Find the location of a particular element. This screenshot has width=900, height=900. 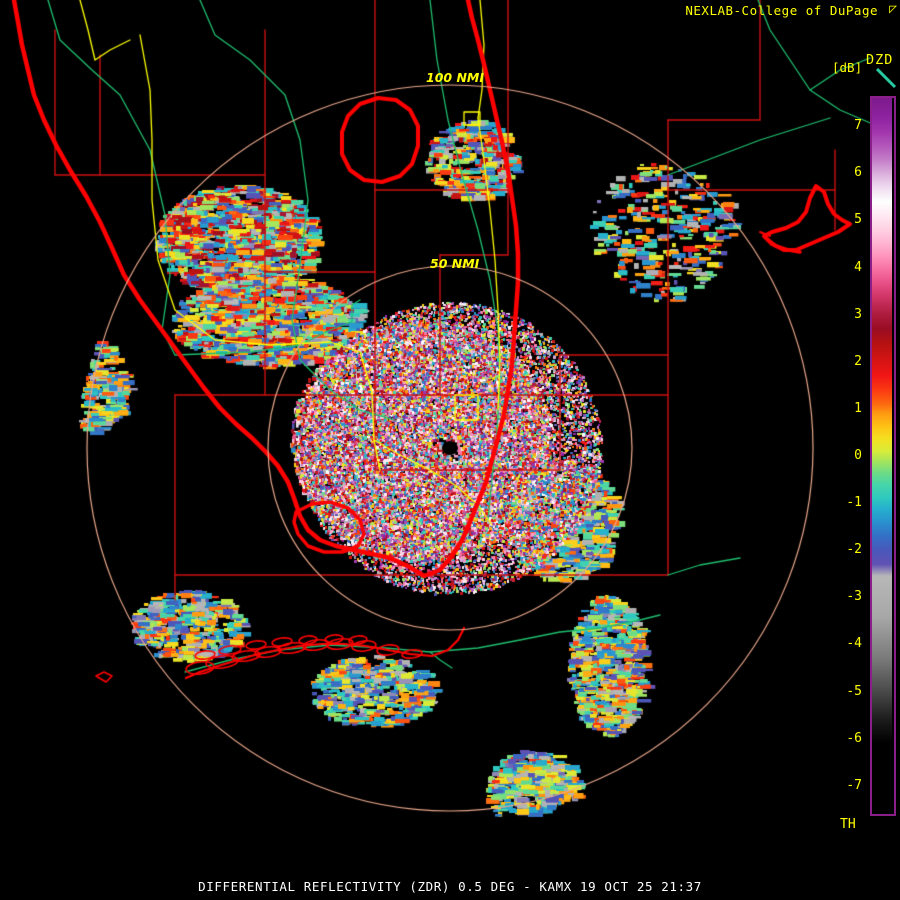

range-ring-label-100nmi: 100 NMI is located at coordinates (455, 77).